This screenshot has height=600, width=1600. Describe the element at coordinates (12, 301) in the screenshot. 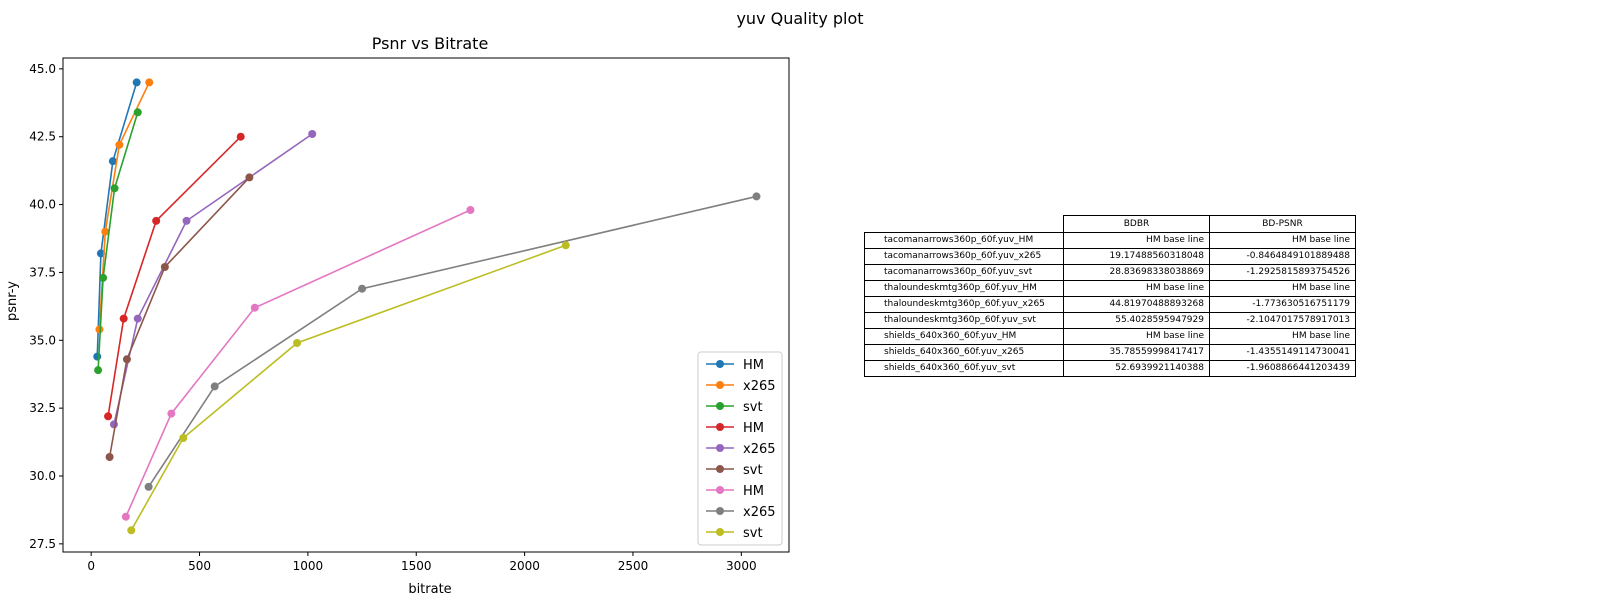

I see `y-axis-label: psnr-y` at that location.